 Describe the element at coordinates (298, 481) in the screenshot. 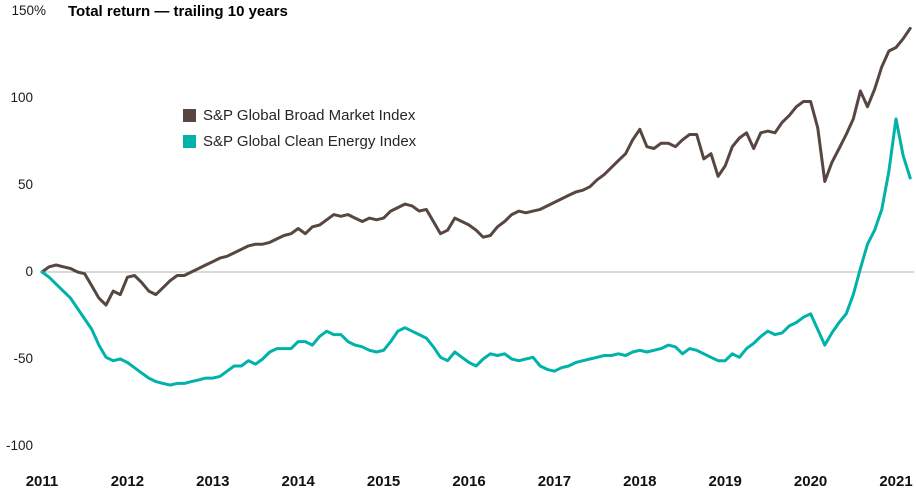

I see `x-axis-tick-label: 2014` at that location.